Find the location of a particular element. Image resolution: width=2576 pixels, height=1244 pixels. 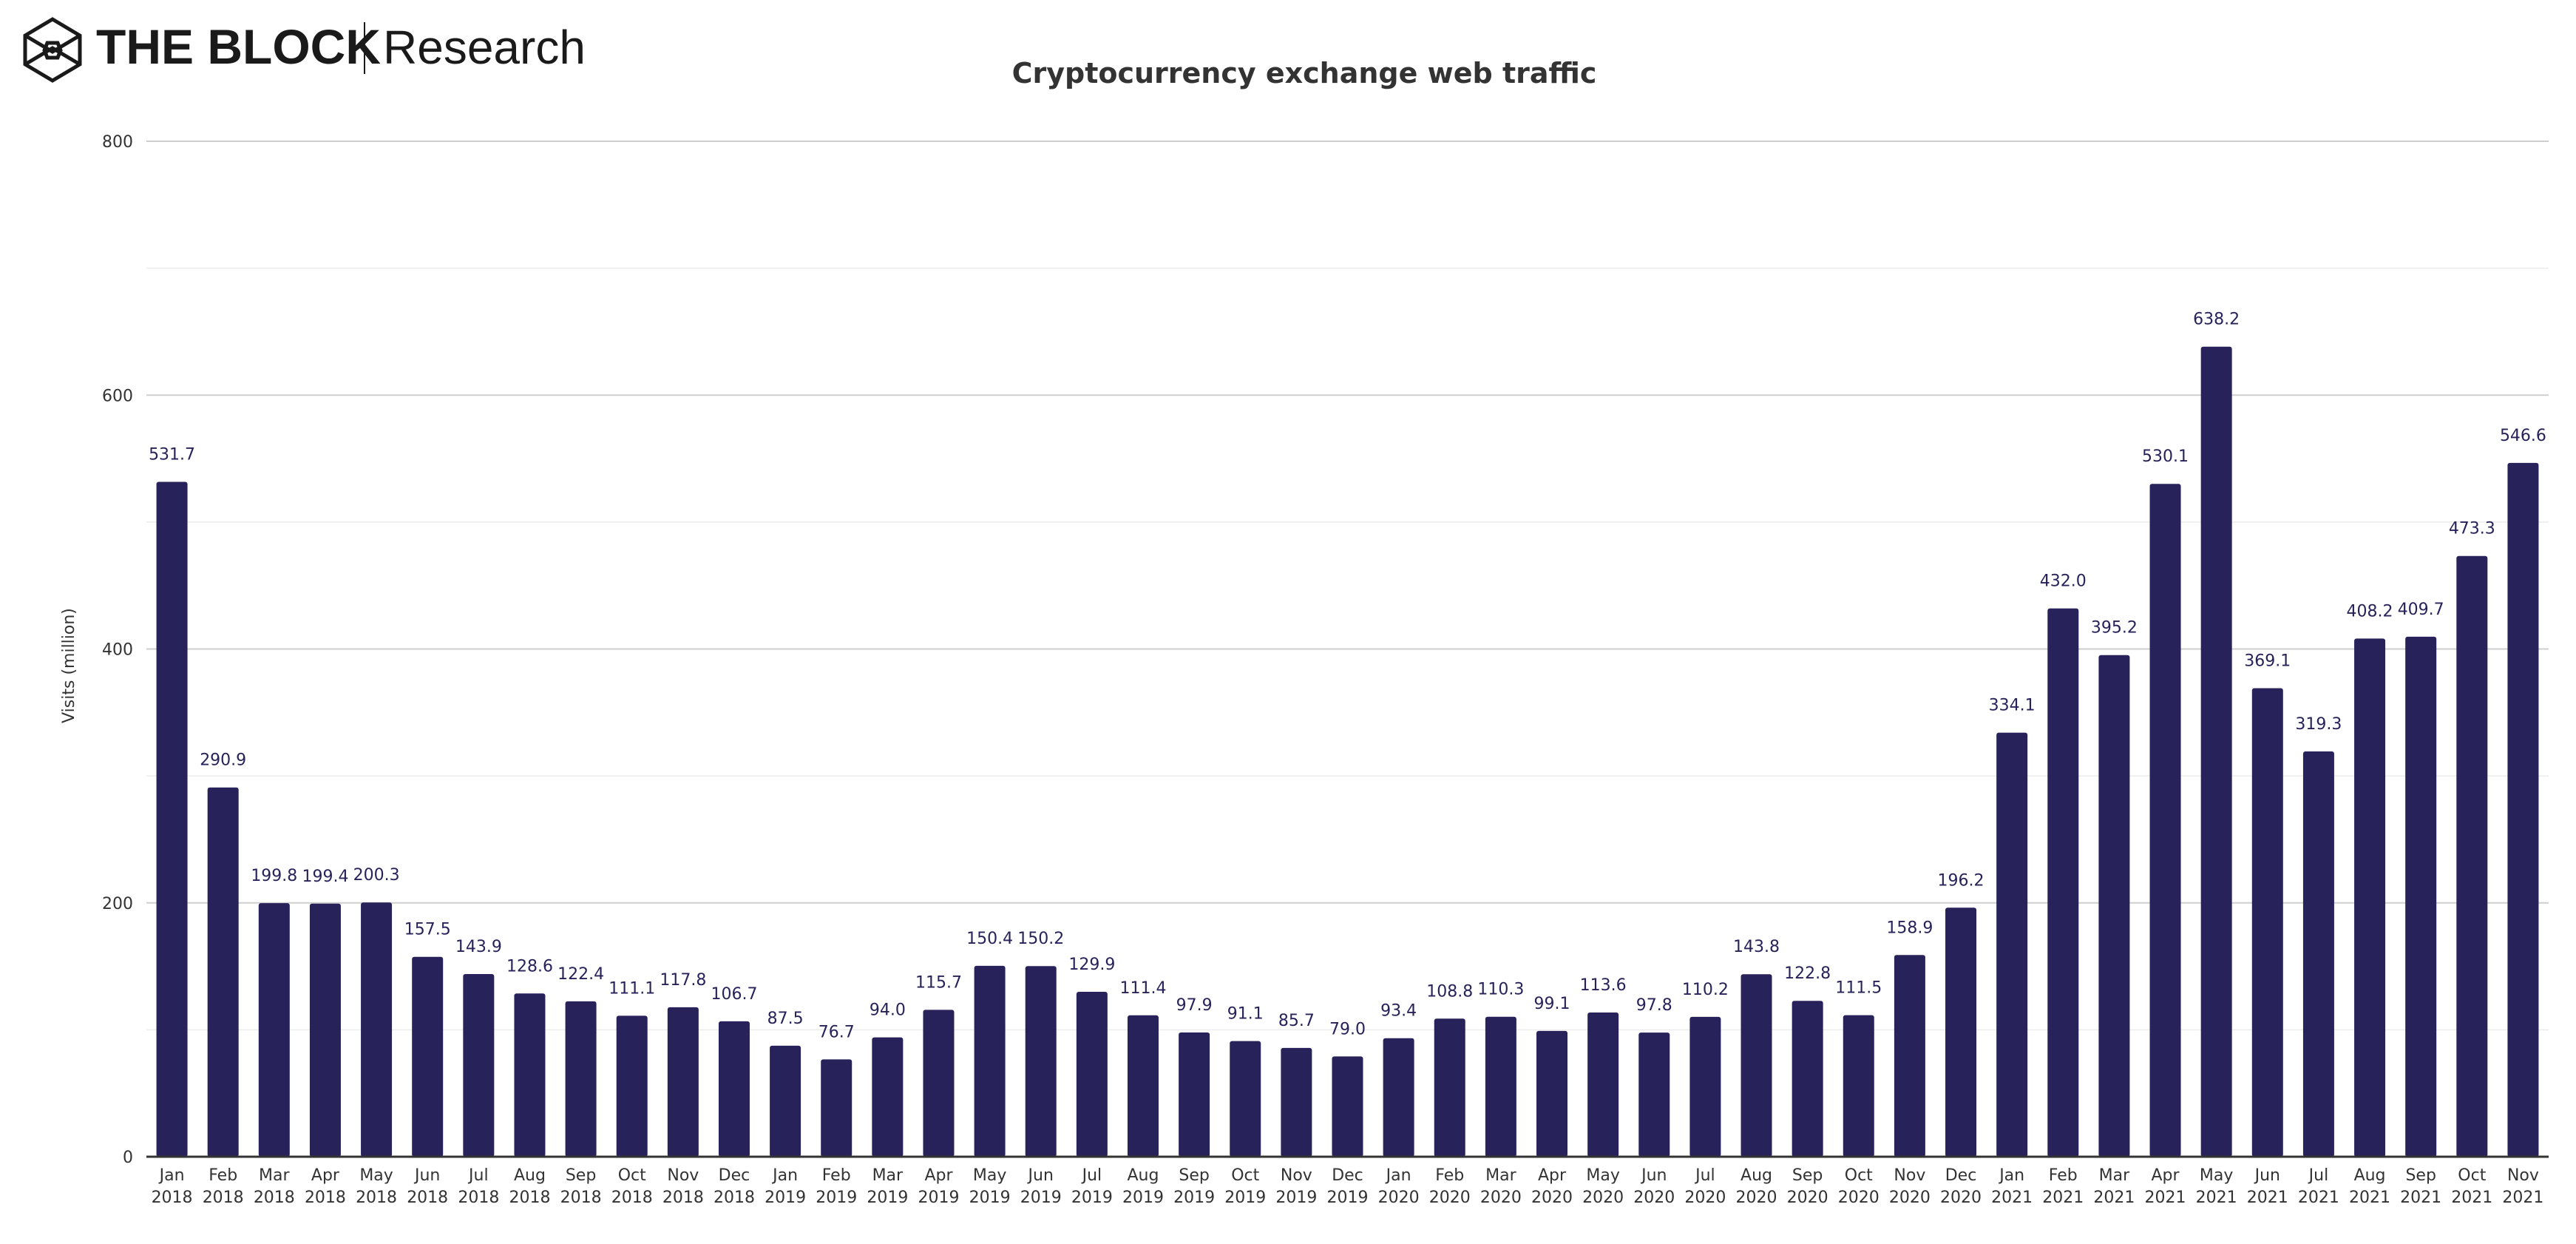

x-tick-label: Mar is located at coordinates (274, 1175).